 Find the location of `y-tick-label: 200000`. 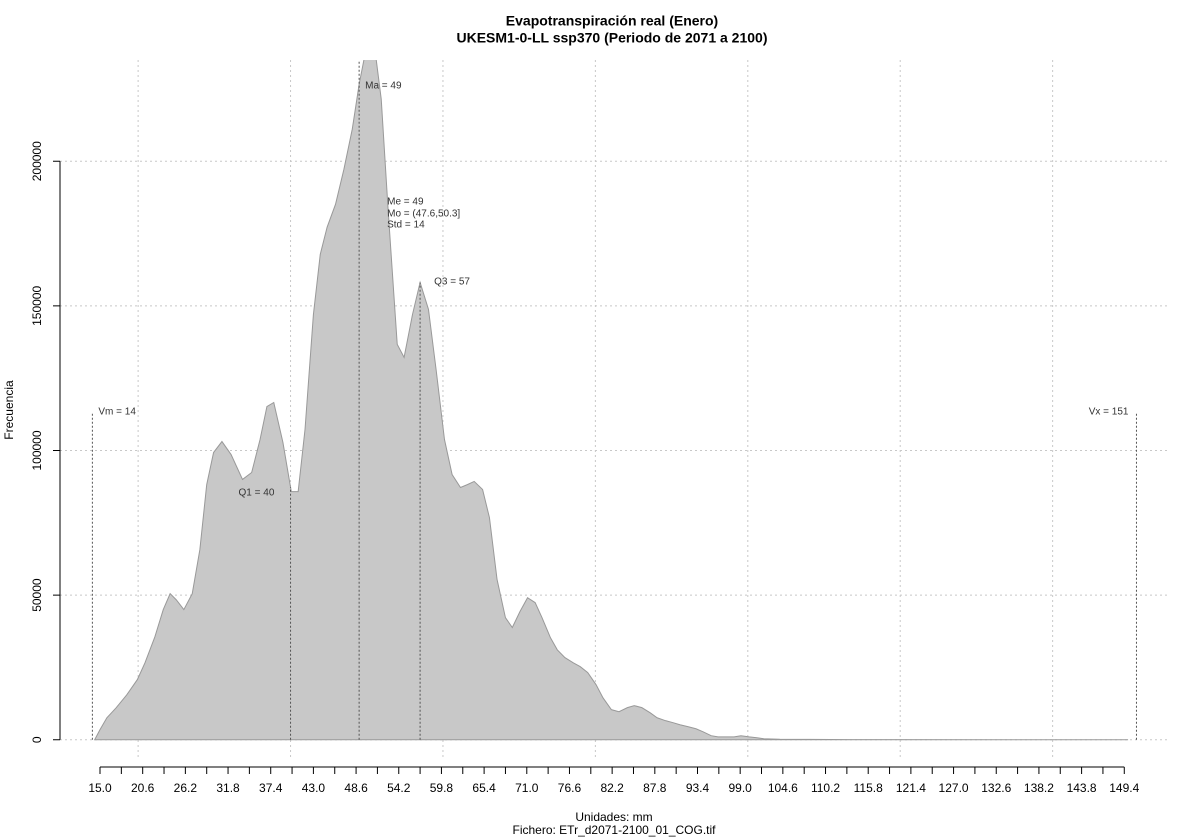

y-tick-label: 200000 is located at coordinates (37, 161).